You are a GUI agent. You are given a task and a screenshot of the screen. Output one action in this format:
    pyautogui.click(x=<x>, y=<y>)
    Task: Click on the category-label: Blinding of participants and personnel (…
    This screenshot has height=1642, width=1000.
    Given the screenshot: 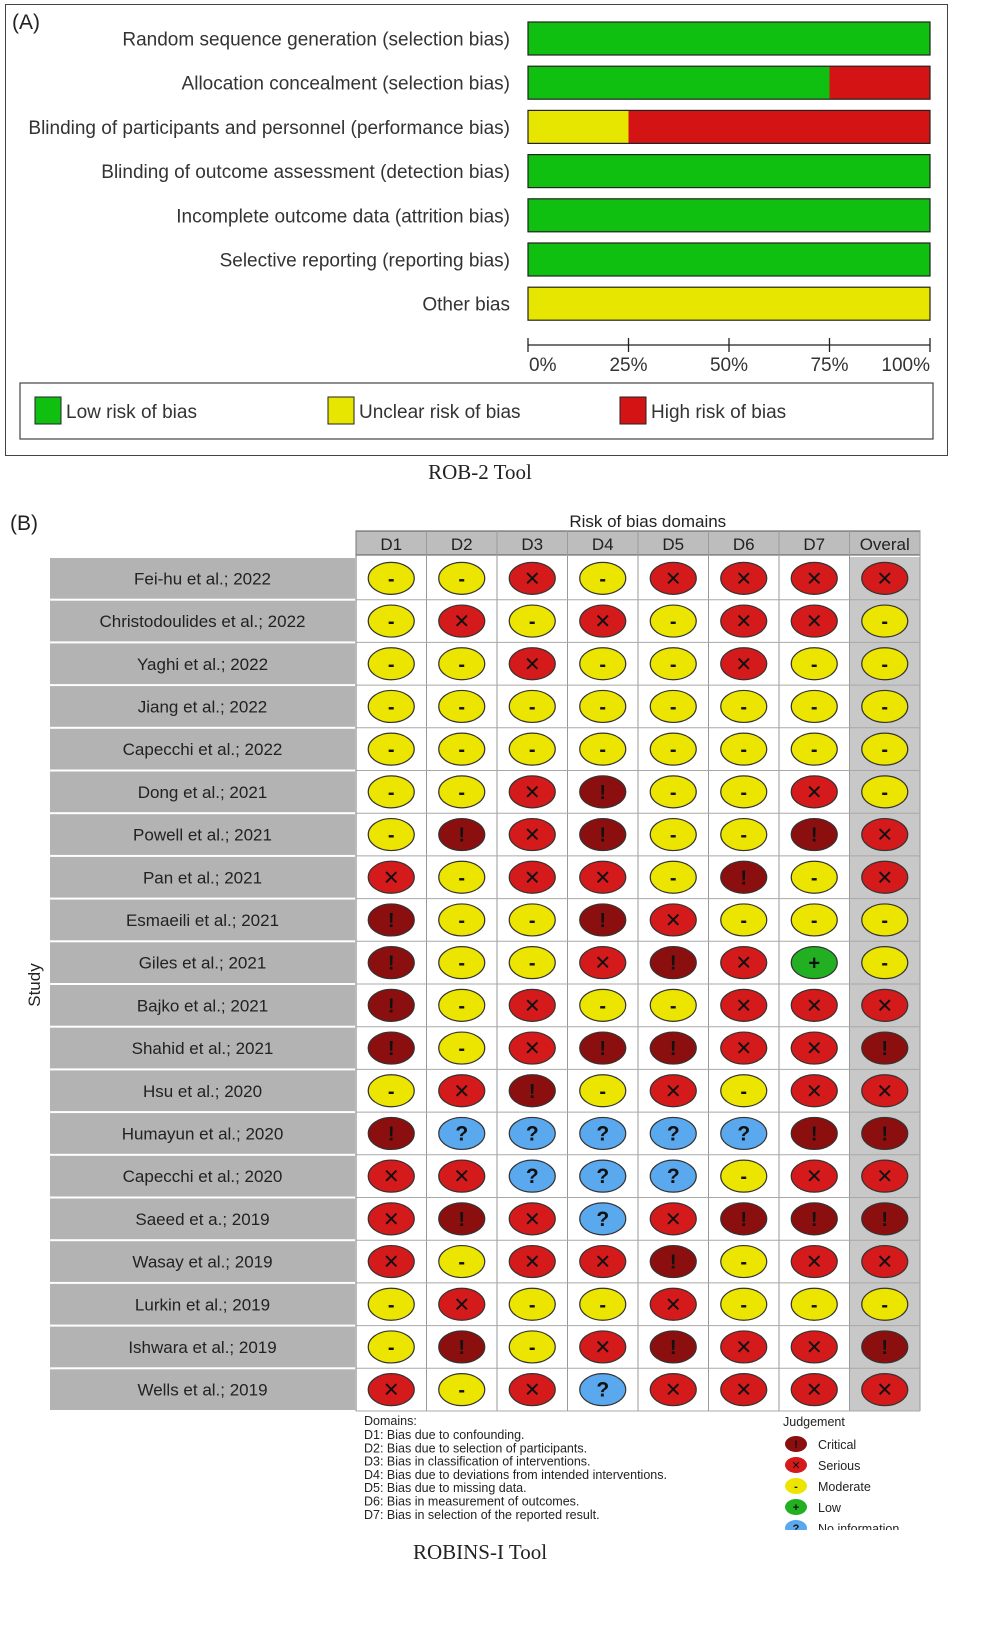 What is the action you would take?
    pyautogui.click(x=269, y=128)
    